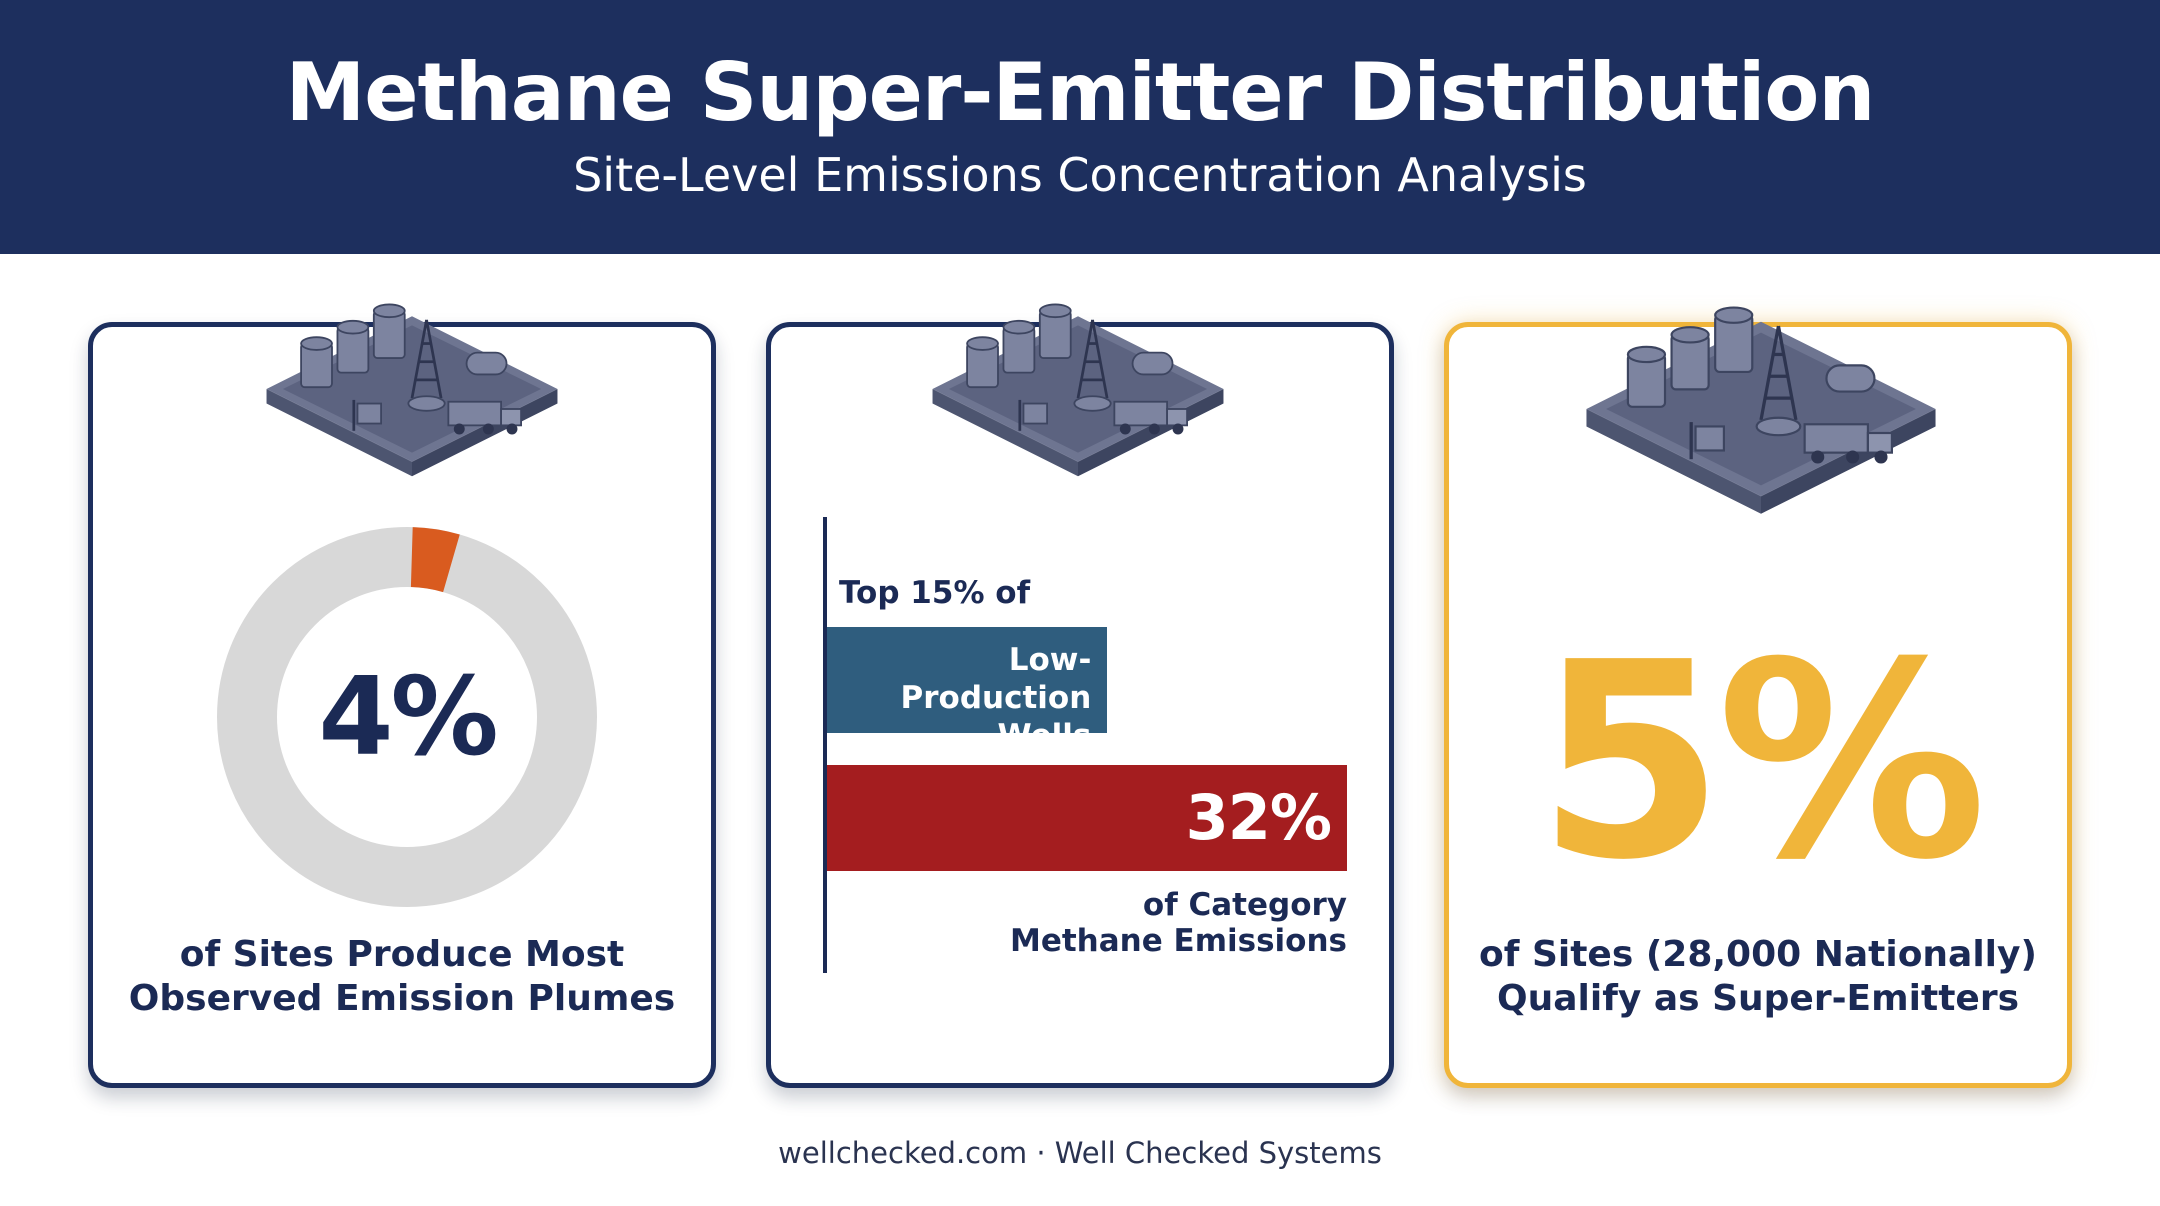  I want to click on card1-caption-line1: of Sites Produce Most, so click(402, 954).